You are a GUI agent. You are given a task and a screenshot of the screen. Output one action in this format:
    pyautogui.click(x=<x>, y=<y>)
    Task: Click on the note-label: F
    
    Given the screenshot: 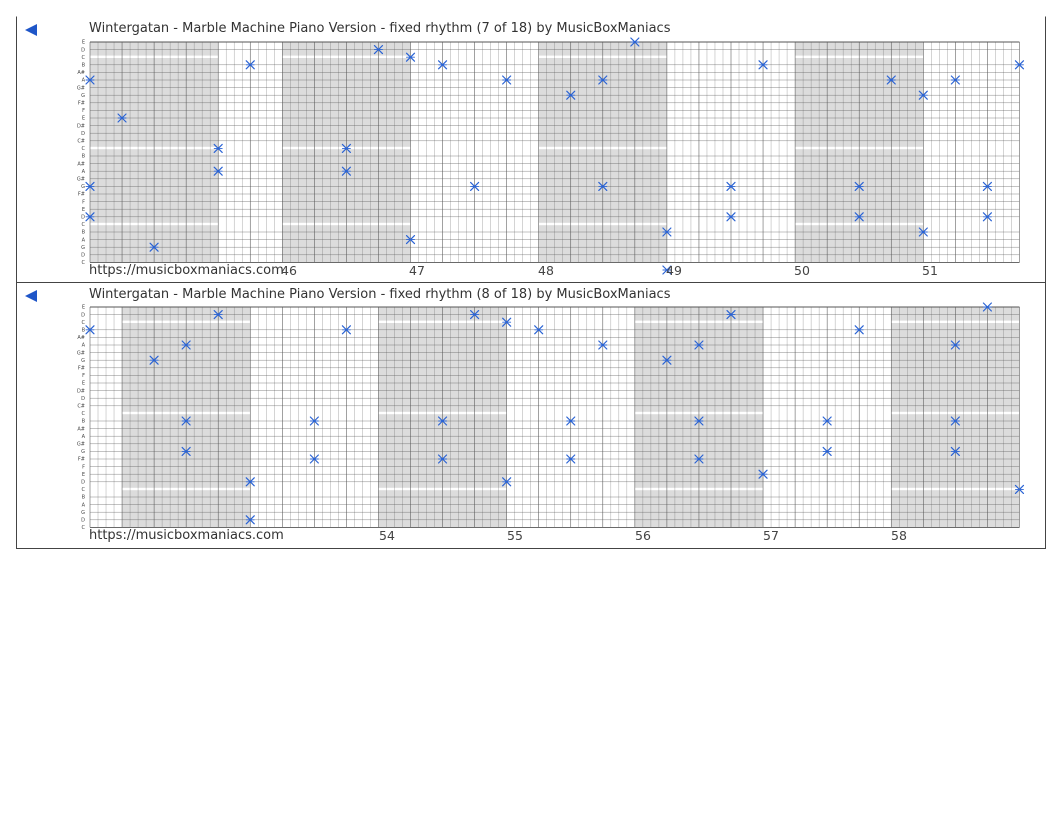 What is the action you would take?
    pyautogui.click(x=83, y=111)
    